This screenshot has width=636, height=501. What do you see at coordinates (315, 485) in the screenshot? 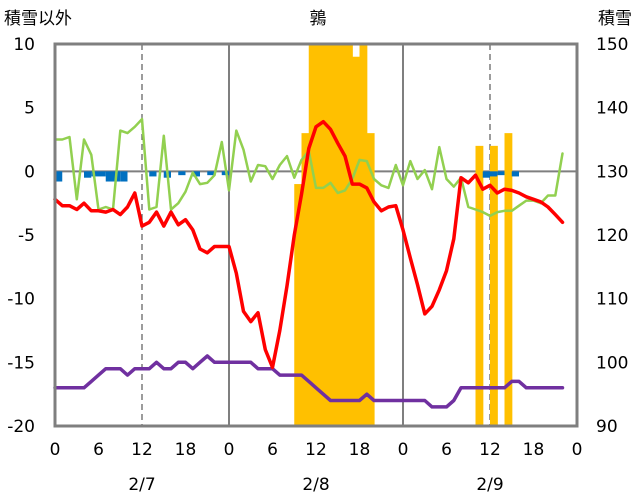
I see `day-label: 2/8` at bounding box center [315, 485].